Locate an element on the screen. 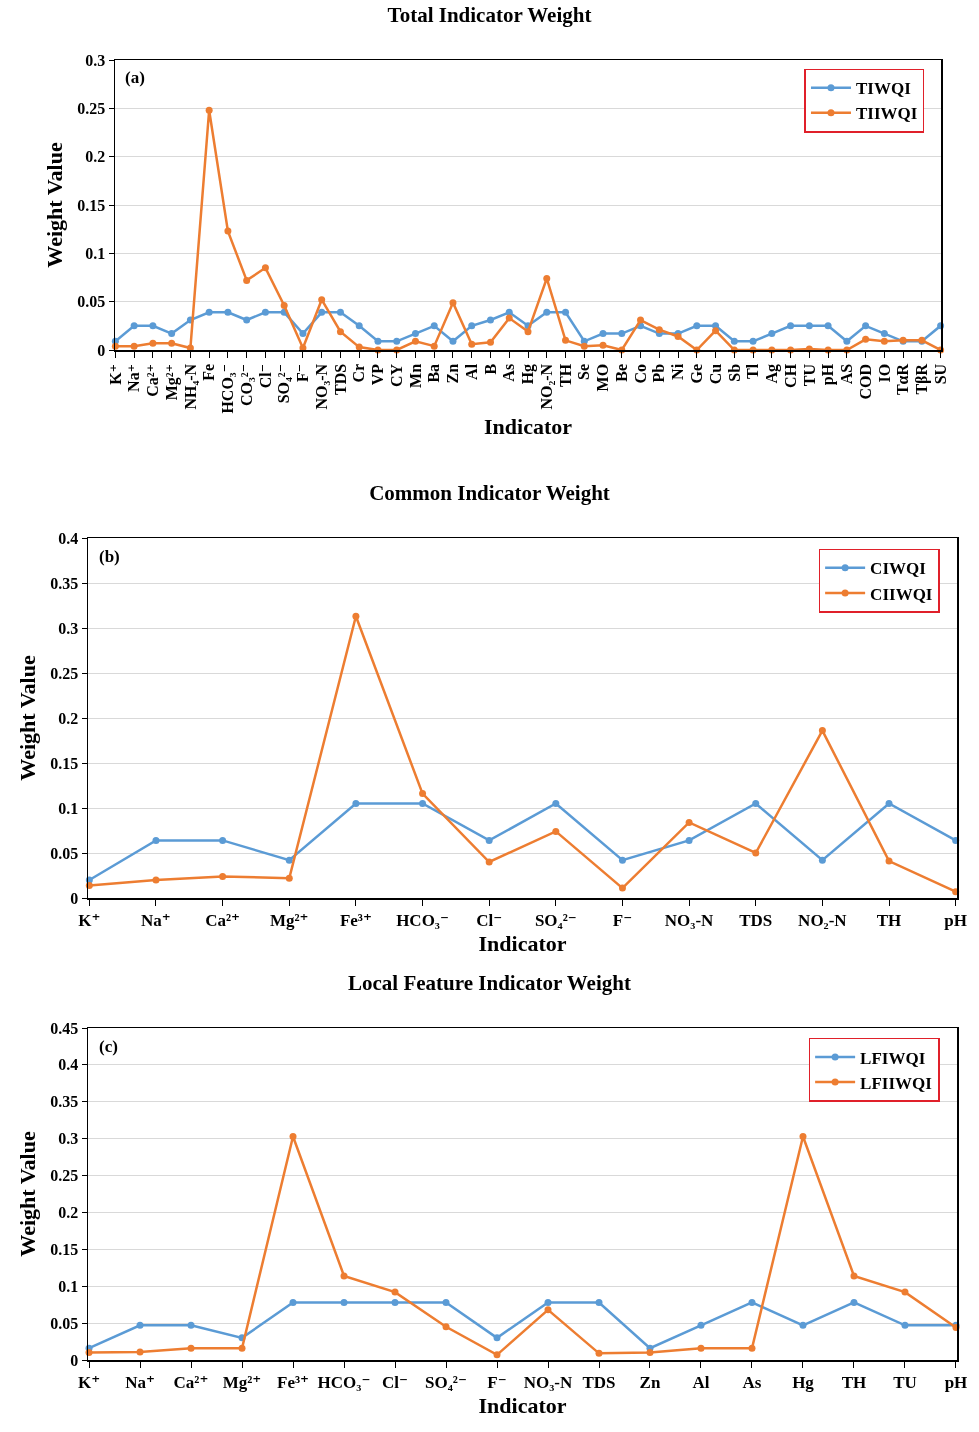  legend-label: CIWQI is located at coordinates (898, 569).